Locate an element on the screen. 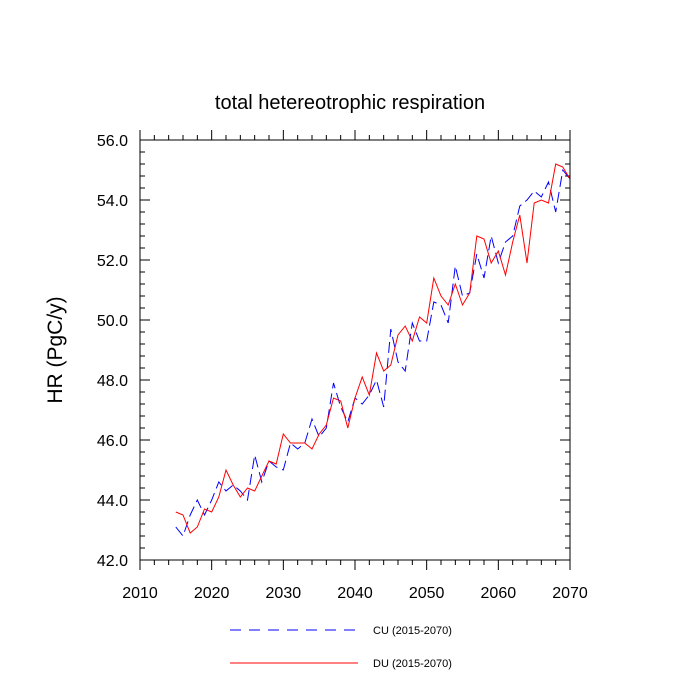 This screenshot has width=700, height=700. legend-label: DU (2015-2070) is located at coordinates (412, 664).